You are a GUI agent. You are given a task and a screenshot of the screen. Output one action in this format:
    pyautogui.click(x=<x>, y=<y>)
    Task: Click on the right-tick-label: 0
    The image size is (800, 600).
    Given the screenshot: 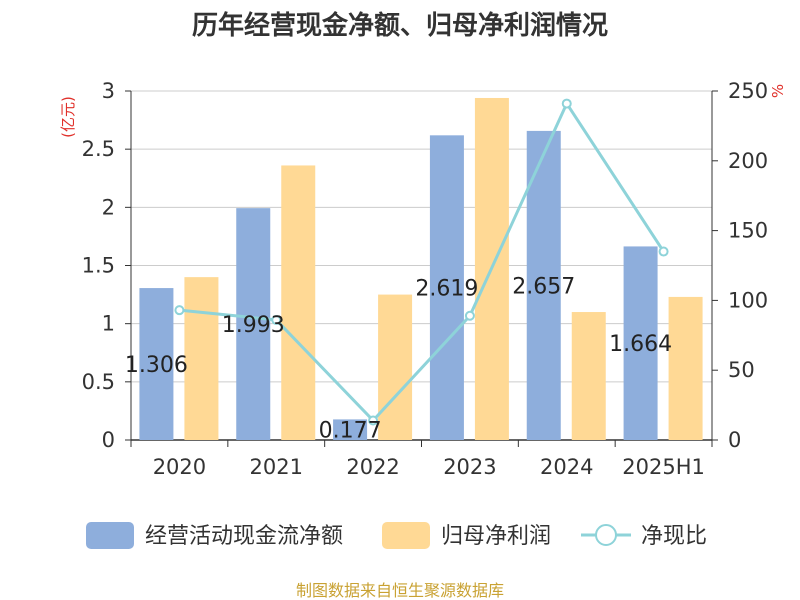 What is the action you would take?
    pyautogui.click(x=734, y=440)
    